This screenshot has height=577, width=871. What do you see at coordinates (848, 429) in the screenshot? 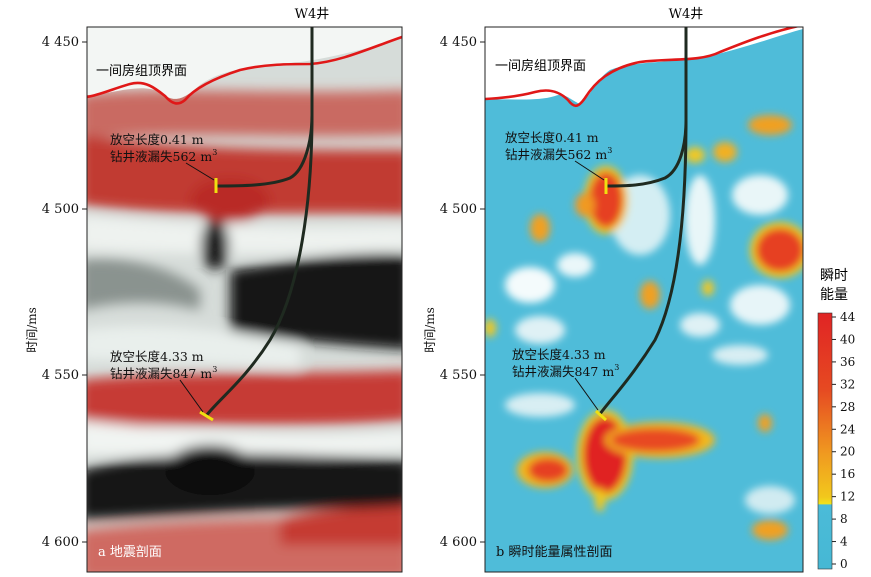
I see `colorbar-tick-label: 24` at bounding box center [848, 429].